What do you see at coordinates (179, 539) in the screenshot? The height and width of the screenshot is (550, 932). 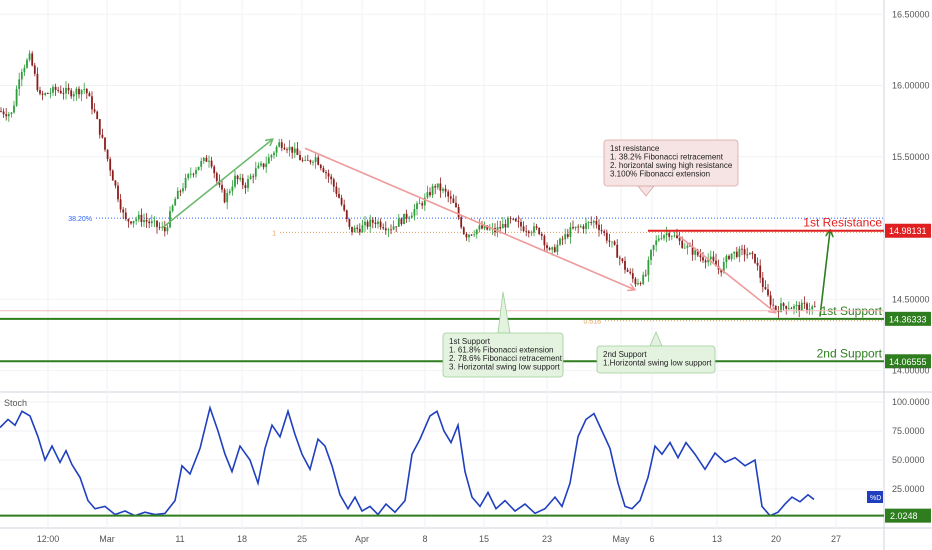 I see `x-tick-label: 11` at bounding box center [179, 539].